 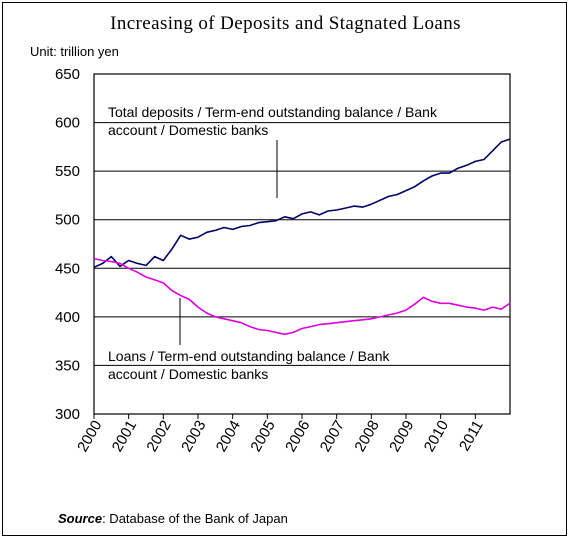 I want to click on y-axis-ticks: 300 350 400 450 500 550 600 650, so click(x=67, y=244).